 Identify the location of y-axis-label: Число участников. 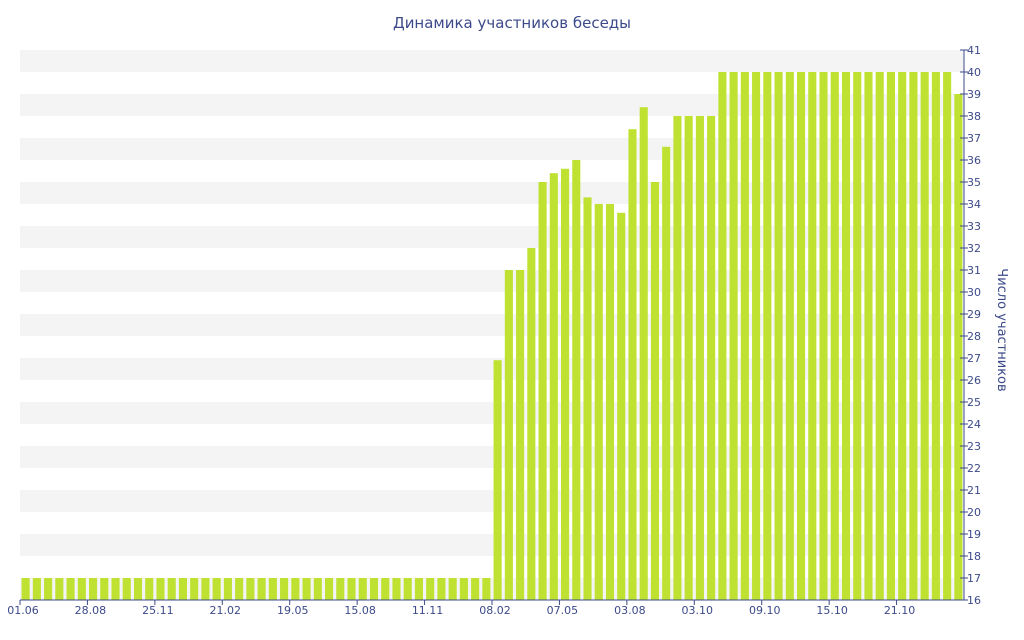
(1001, 329).